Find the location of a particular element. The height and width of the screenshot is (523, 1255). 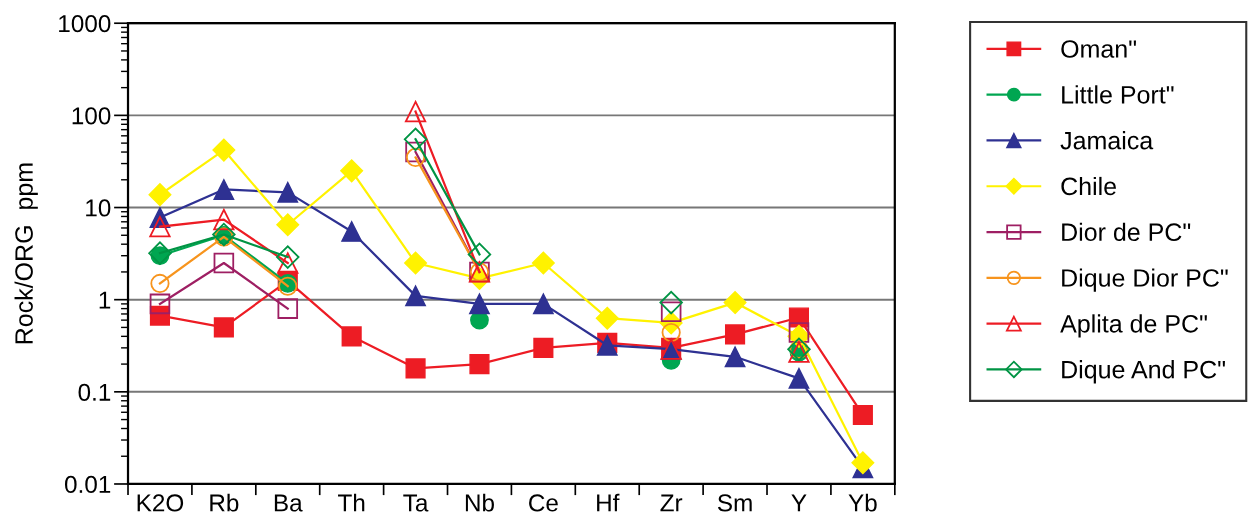

legend-label: Chile is located at coordinates (1088, 186).